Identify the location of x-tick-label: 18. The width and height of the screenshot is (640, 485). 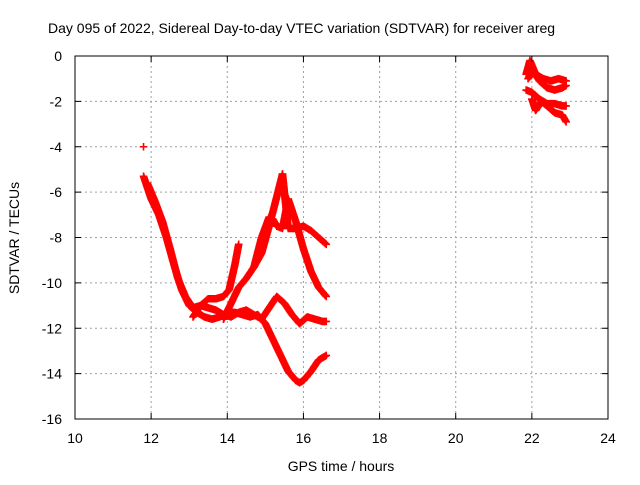
(380, 438).